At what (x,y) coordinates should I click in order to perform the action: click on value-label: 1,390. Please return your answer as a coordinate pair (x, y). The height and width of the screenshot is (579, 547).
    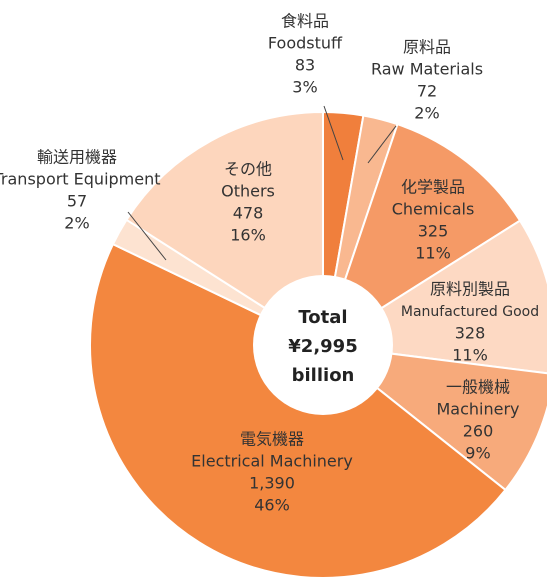
    Looking at the image, I should click on (272, 483).